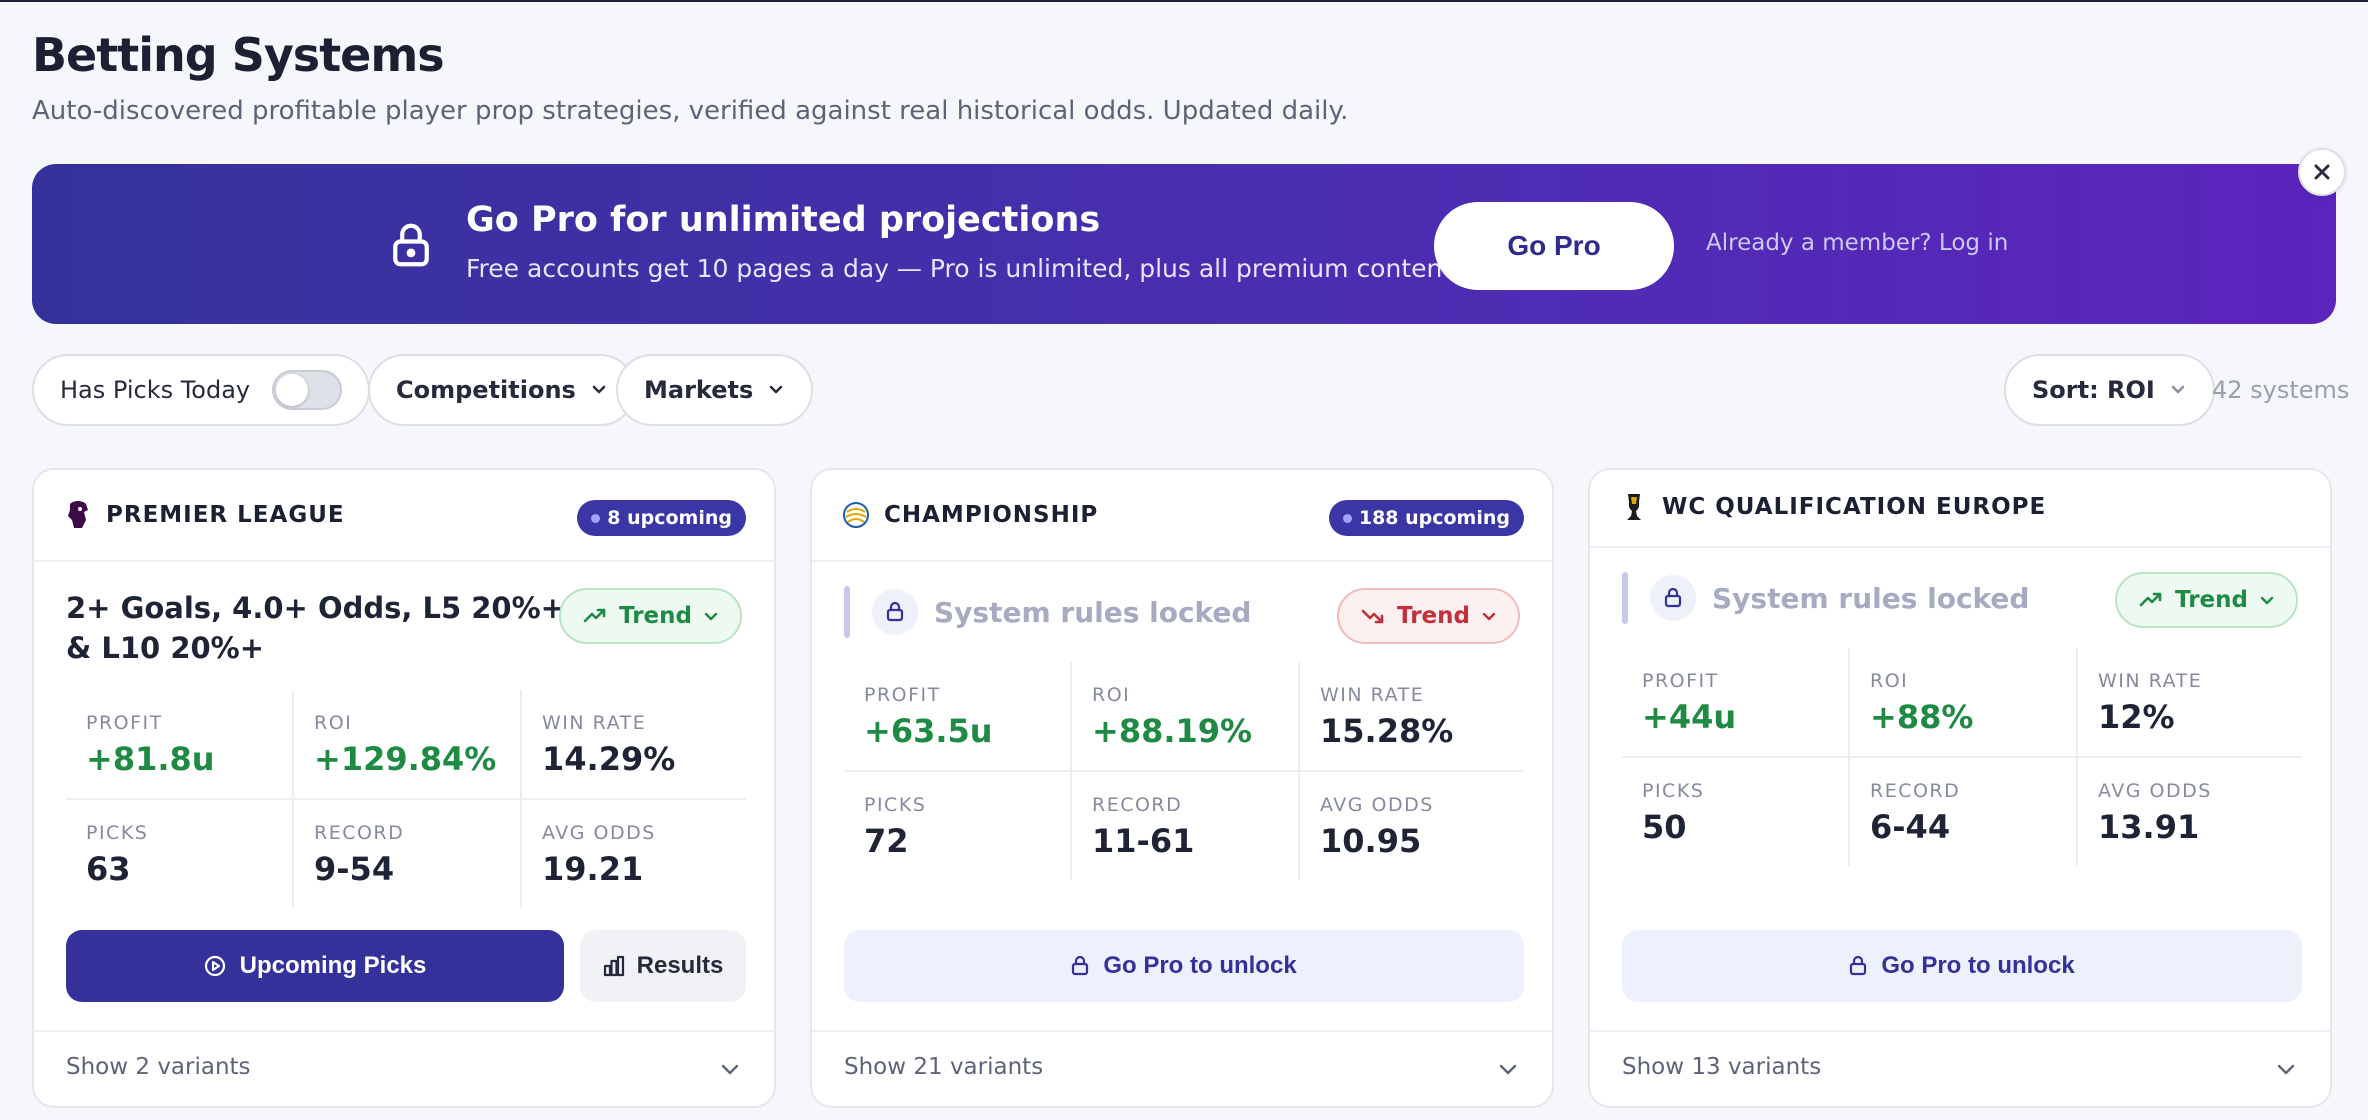  I want to click on stat-win-rate: WIN RATE 12%, so click(2189, 702).